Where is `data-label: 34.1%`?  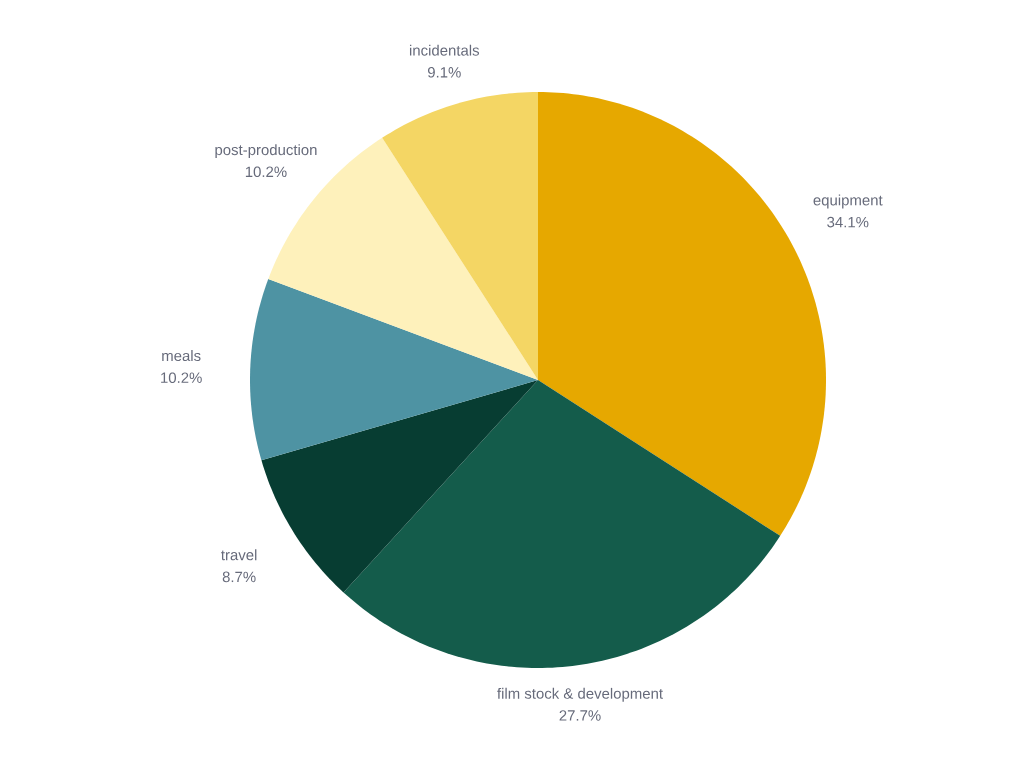
data-label: 34.1% is located at coordinates (848, 222).